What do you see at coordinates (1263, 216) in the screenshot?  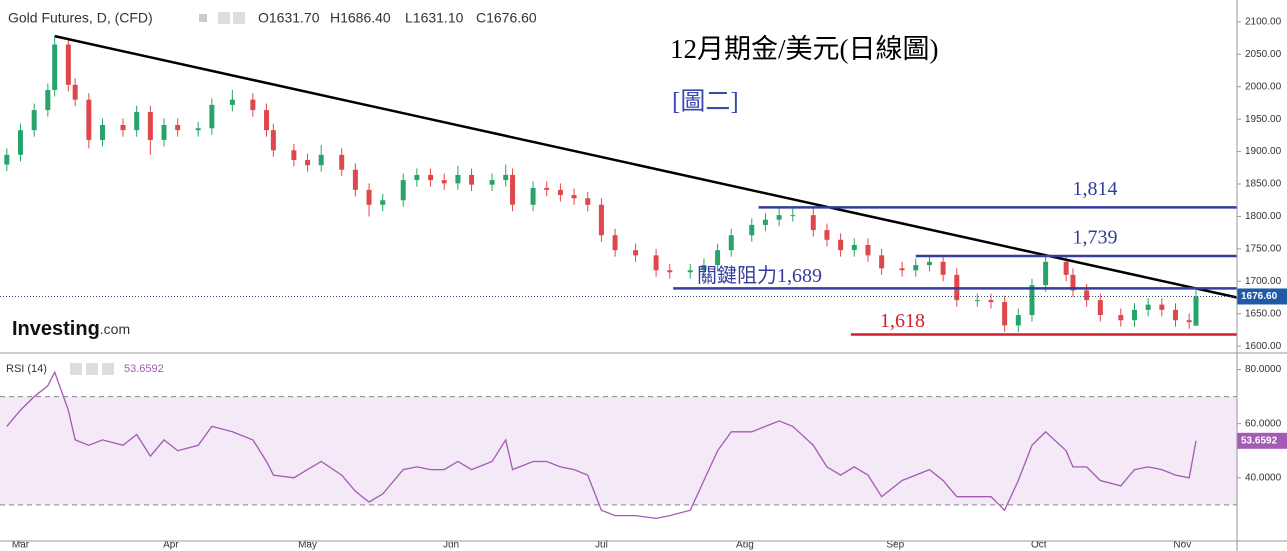 I see `y-tick-label: 1800.00` at bounding box center [1263, 216].